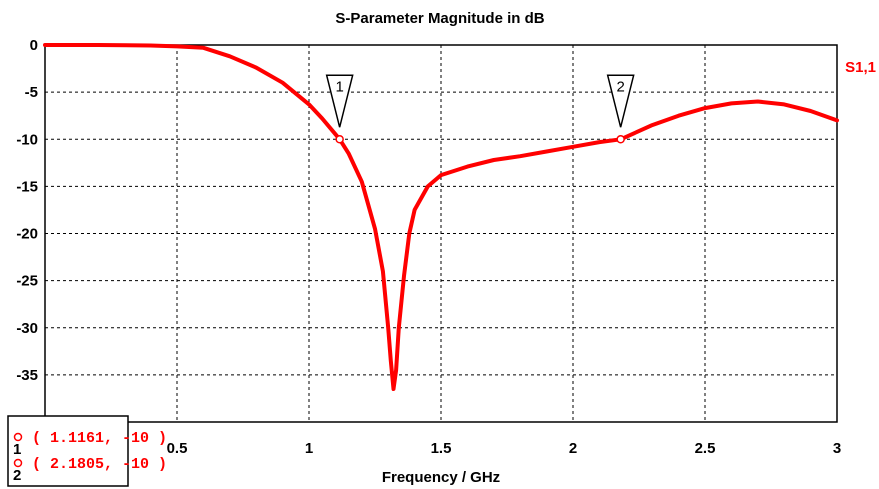 This screenshot has height=489, width=879. I want to click on legend-entry: S1,1, so click(860, 67).